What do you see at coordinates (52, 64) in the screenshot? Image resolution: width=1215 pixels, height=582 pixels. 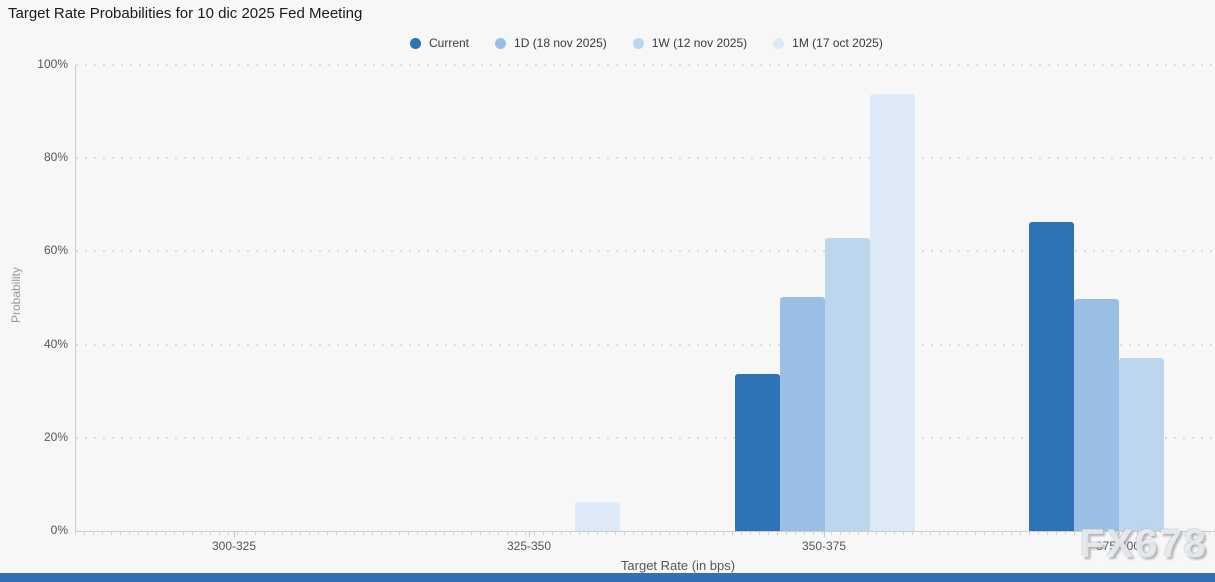 I see `y-axis-tick-label: 100%` at bounding box center [52, 64].